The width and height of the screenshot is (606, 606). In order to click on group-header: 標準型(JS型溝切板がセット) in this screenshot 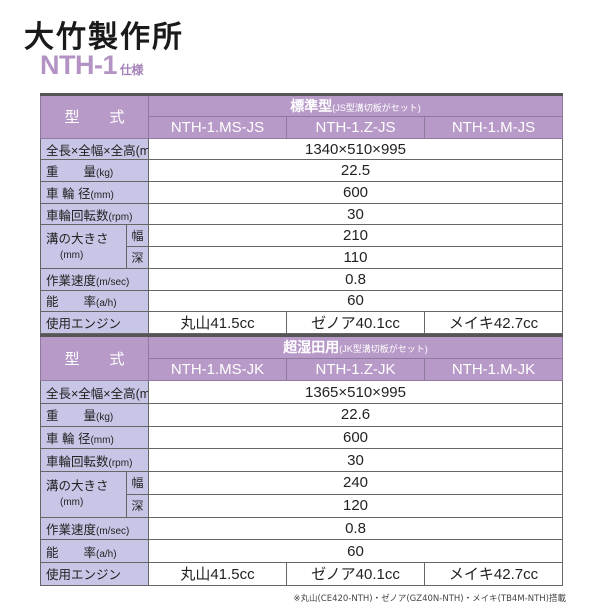, I will do `click(355, 105)`.